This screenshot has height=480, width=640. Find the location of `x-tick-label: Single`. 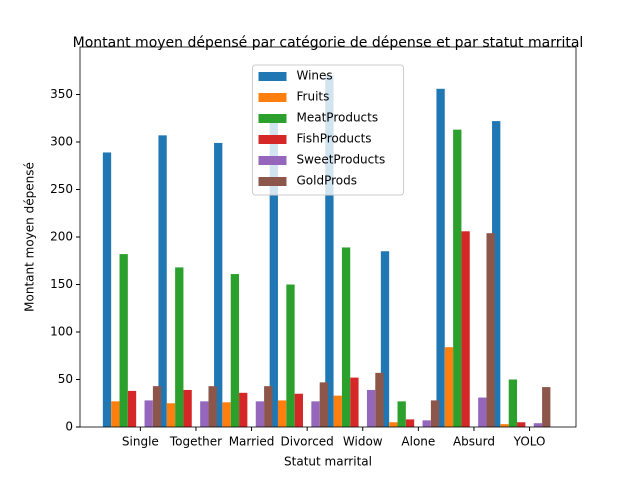

x-tick-label: Single is located at coordinates (140, 442).